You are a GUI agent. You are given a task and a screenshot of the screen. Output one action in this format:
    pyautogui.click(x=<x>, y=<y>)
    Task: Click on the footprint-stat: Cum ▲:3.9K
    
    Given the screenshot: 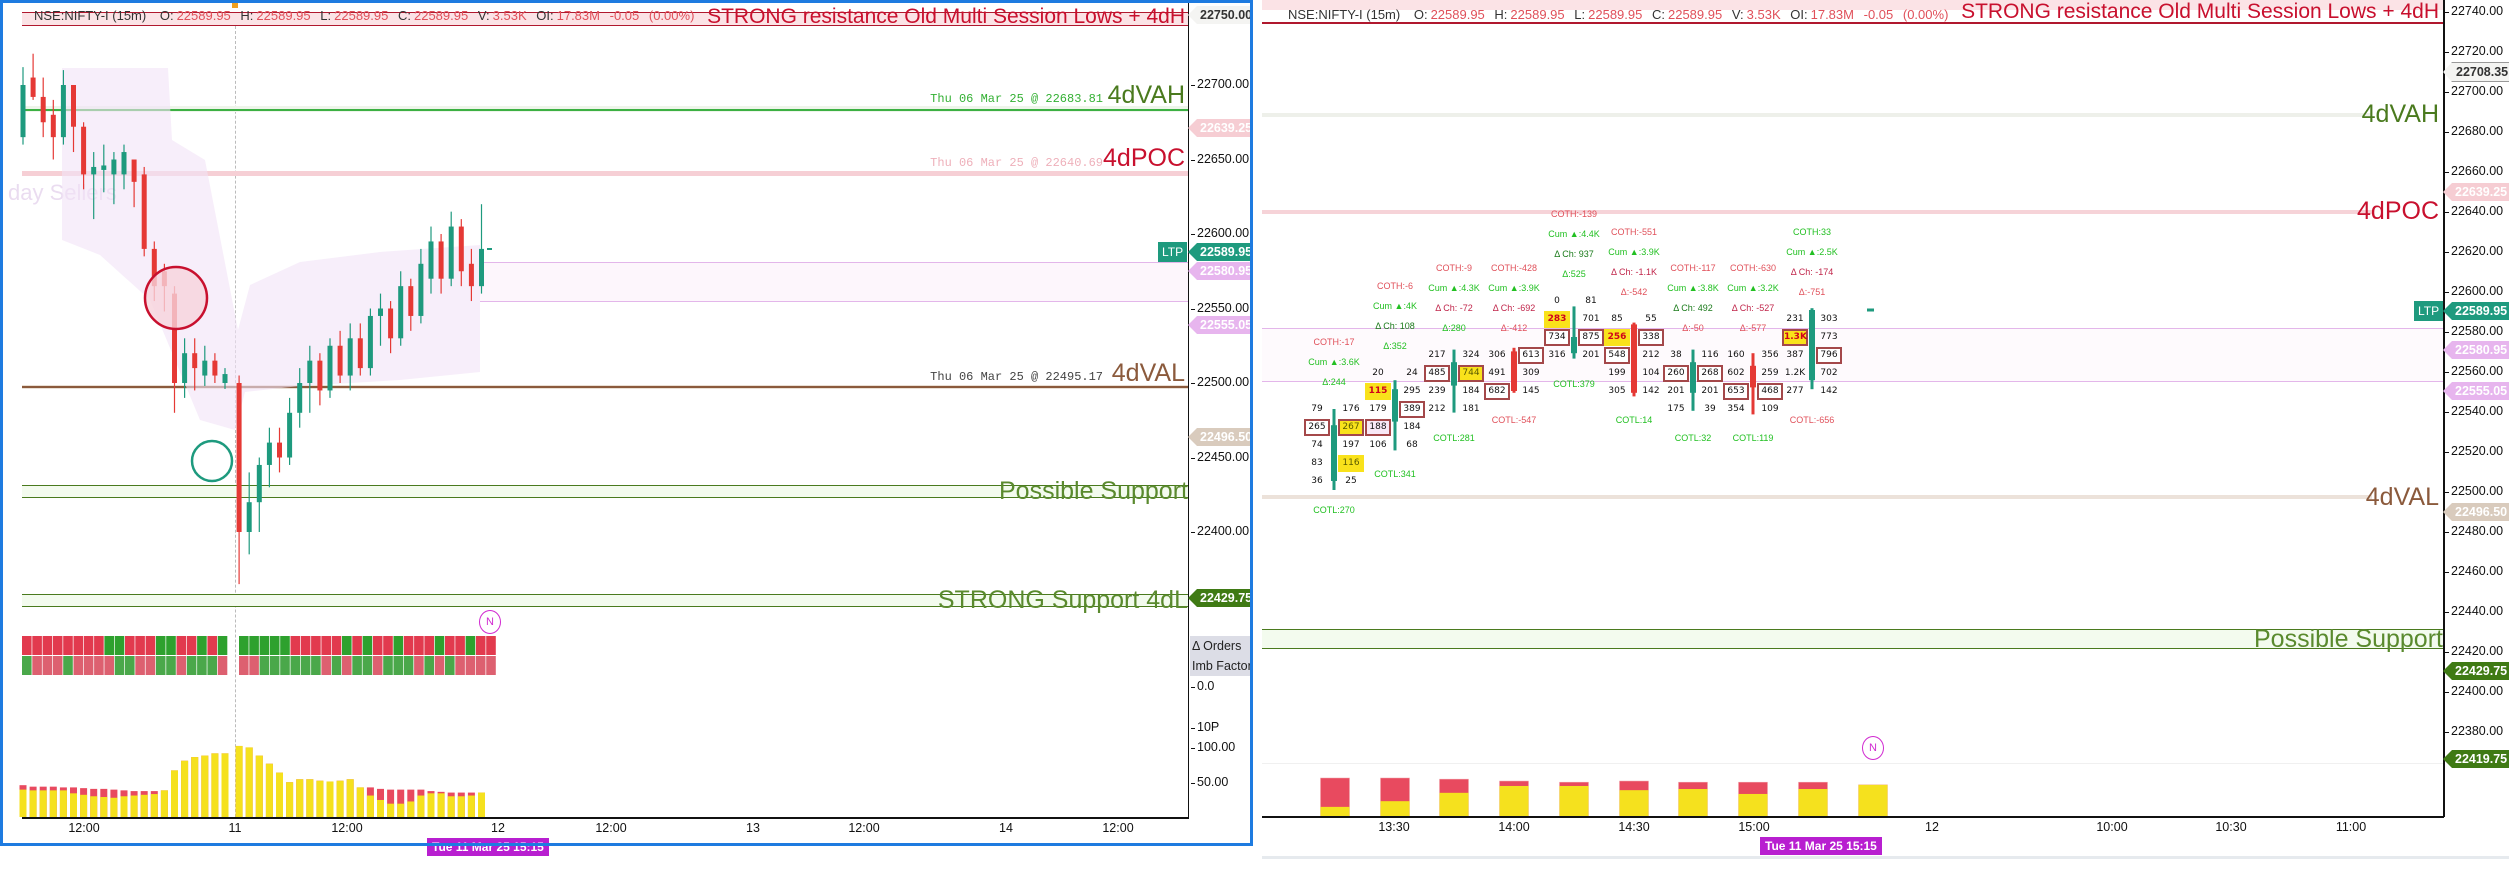 What is the action you would take?
    pyautogui.click(x=1514, y=288)
    